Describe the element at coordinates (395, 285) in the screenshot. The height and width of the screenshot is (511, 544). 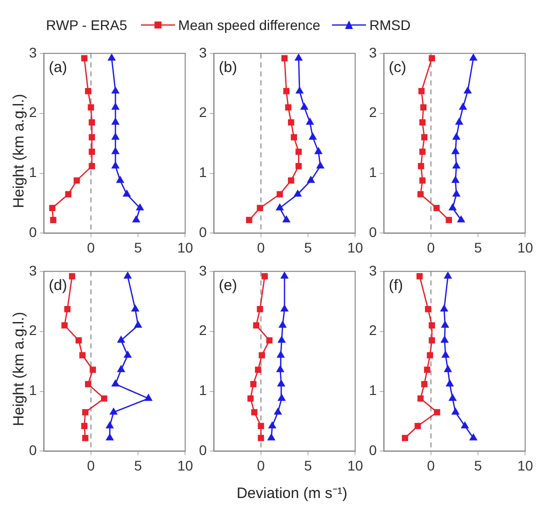
I see `chart-title: (f)` at that location.